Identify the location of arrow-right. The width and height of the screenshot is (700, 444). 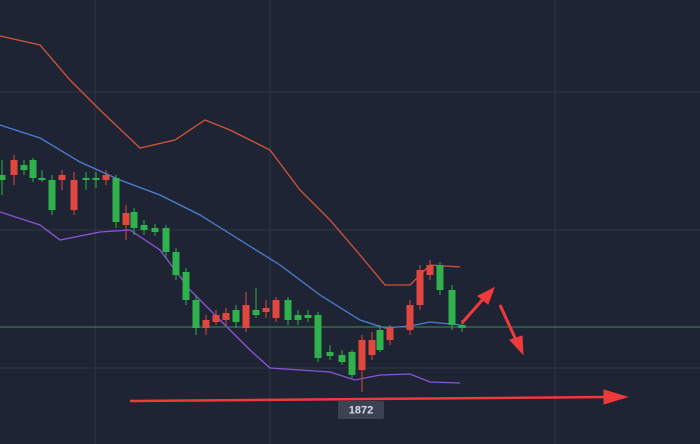
(368, 399).